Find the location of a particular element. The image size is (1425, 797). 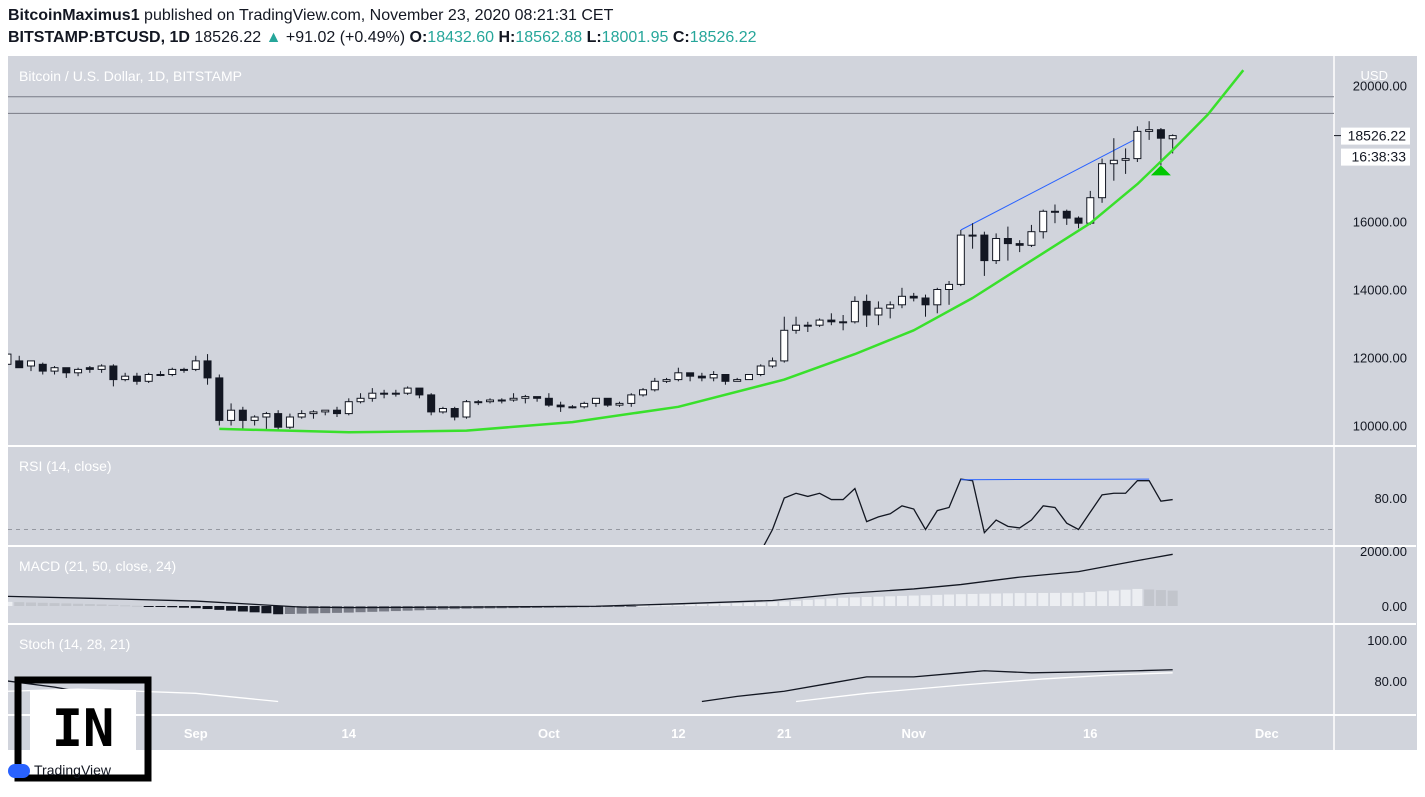

rsi-divergence-line is located at coordinates (1055, 479).